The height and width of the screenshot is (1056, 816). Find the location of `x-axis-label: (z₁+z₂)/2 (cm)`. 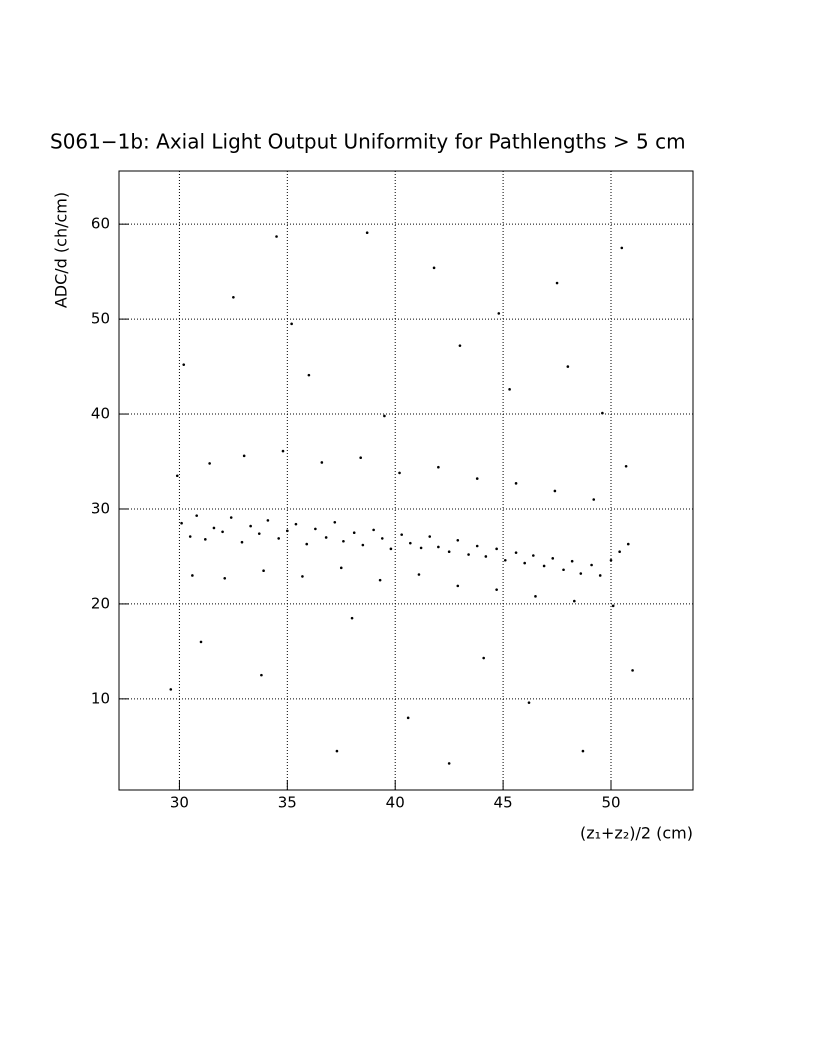

x-axis-label: (z₁+z₂)/2 (cm) is located at coordinates (636, 833).